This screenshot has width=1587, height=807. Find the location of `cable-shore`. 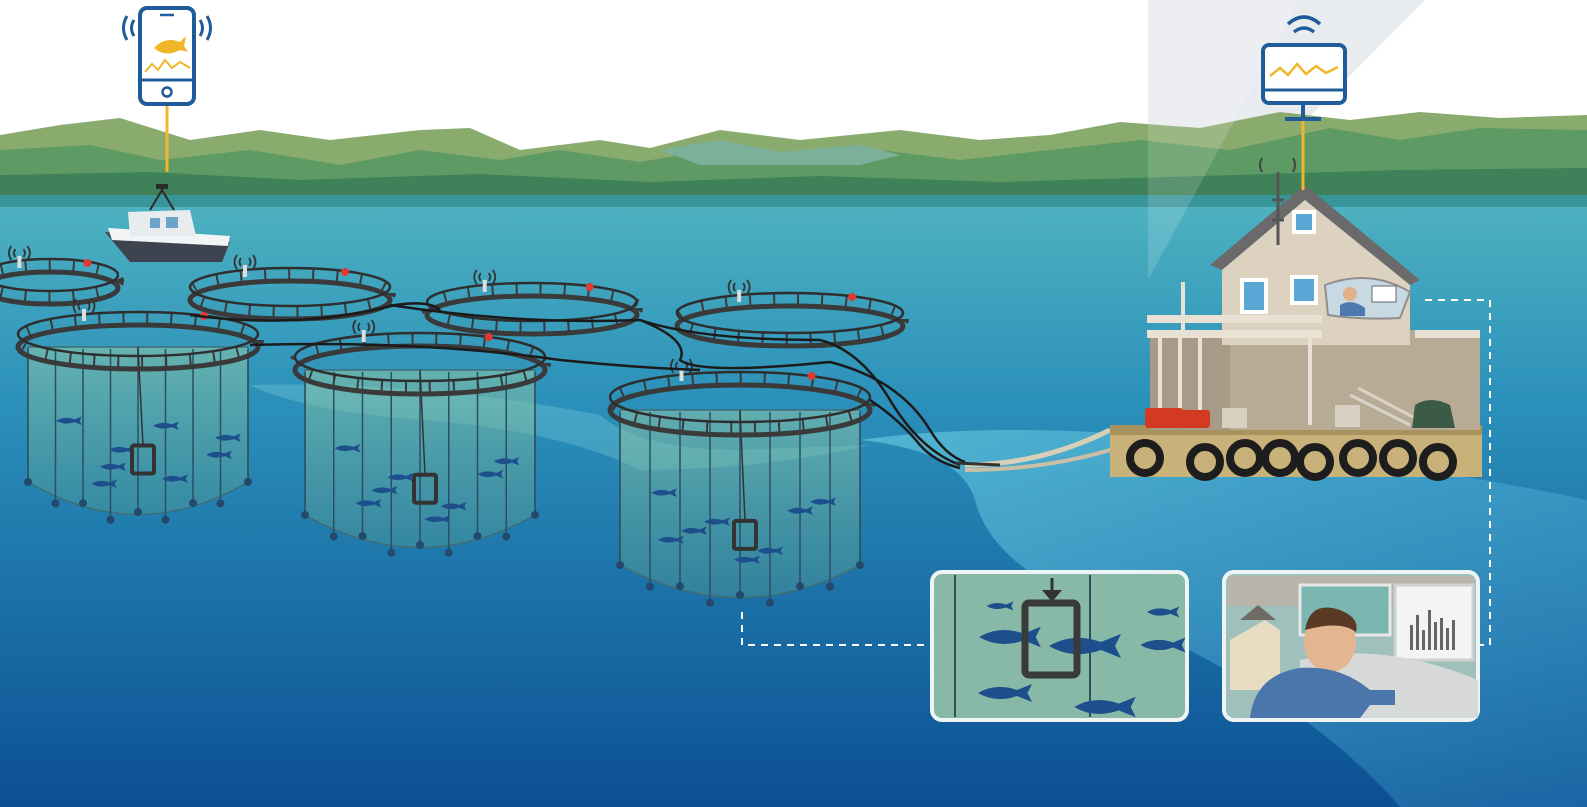

cable-shore is located at coordinates (977, 464).